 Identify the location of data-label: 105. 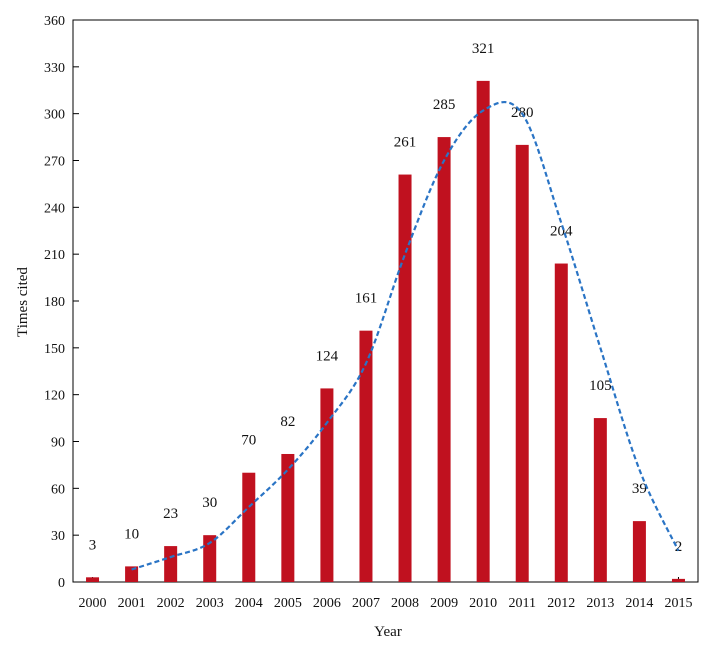
(600, 386).